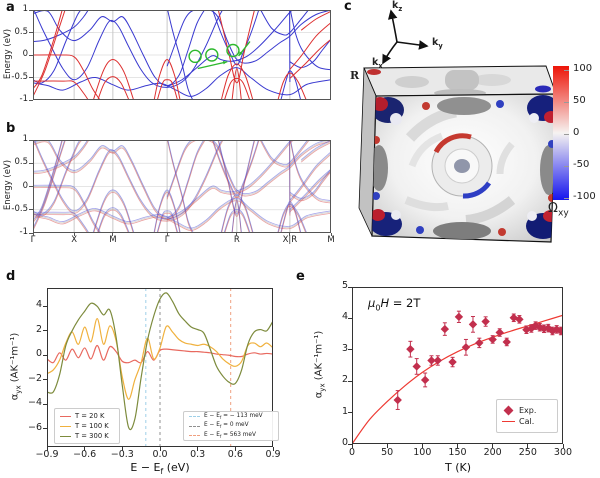 The width and height of the screenshot is (600, 478). What do you see at coordinates (87, 416) in the screenshot?
I see `legend-item: T = 20 K` at bounding box center [87, 416].